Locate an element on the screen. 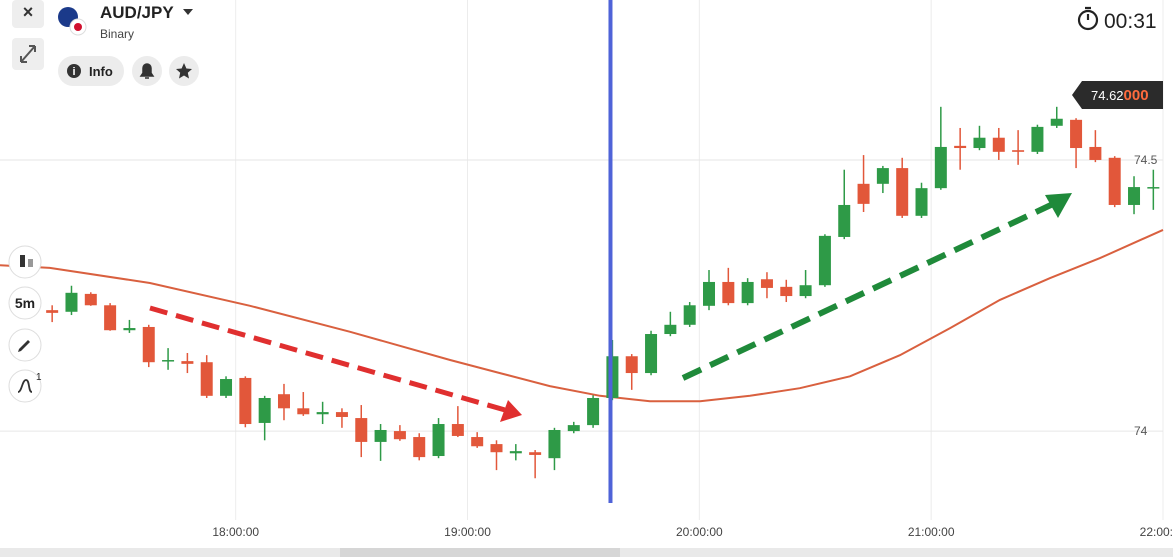  info-icon-glyph: i is located at coordinates (73, 72).